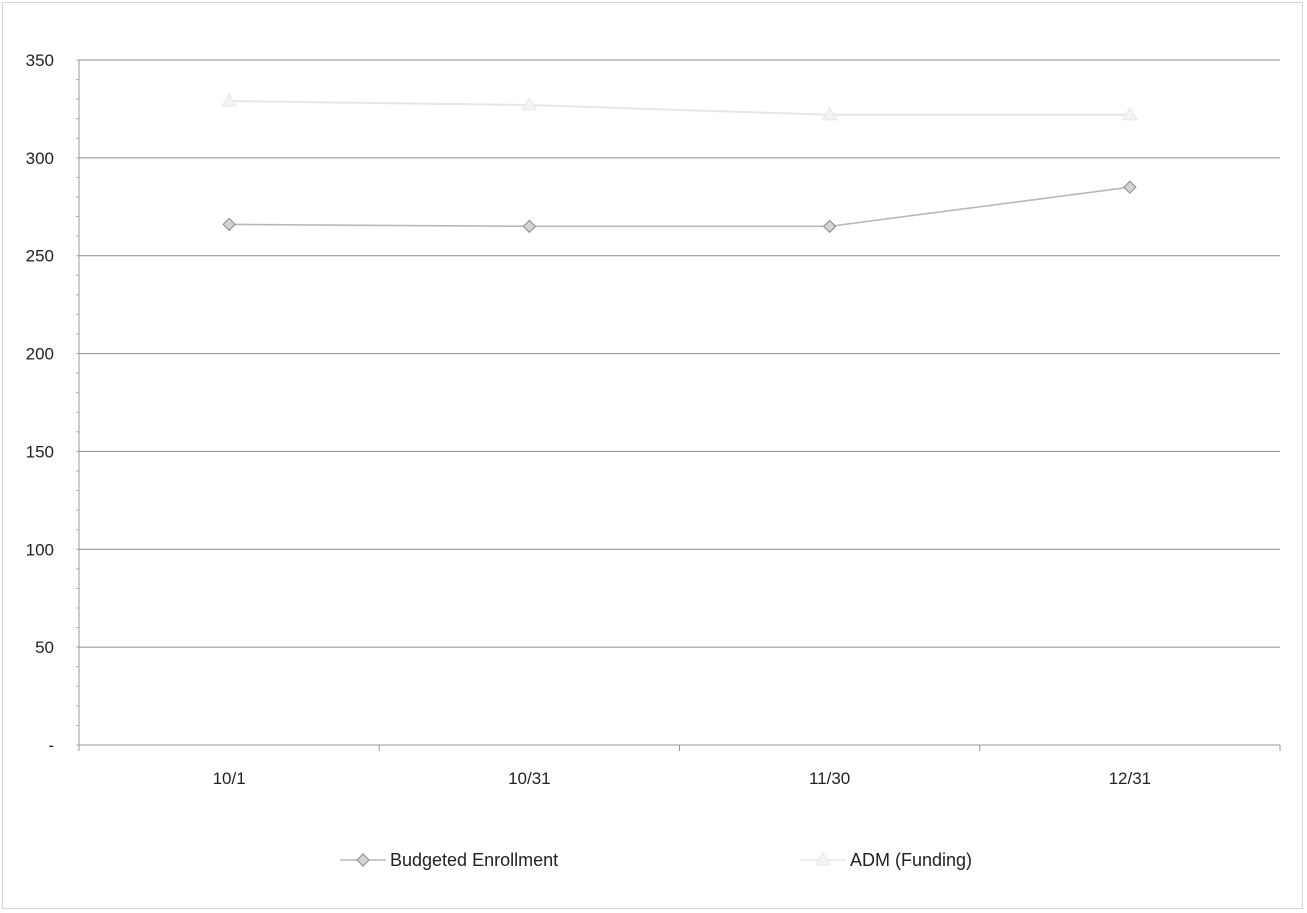 This screenshot has height=913, width=1307. What do you see at coordinates (40, 158) in the screenshot?
I see `y-tick-label: 300` at bounding box center [40, 158].